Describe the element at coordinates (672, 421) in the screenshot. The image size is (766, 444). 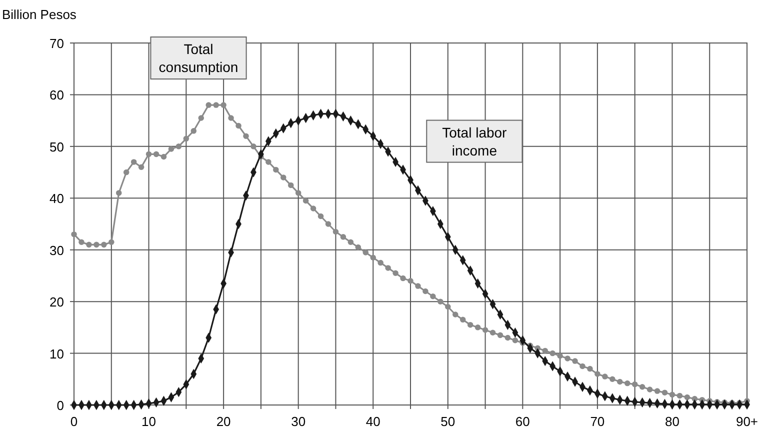
I see `x-tick-label: 80` at that location.